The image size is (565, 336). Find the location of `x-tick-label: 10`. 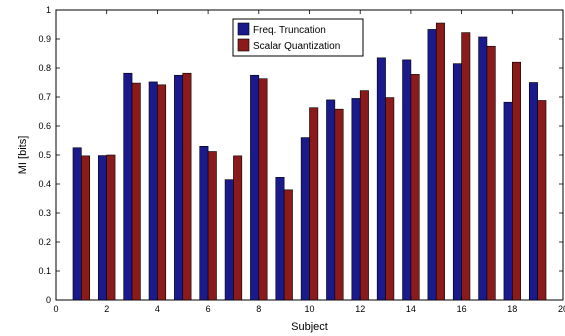

x-tick-label: 10 is located at coordinates (309, 309).